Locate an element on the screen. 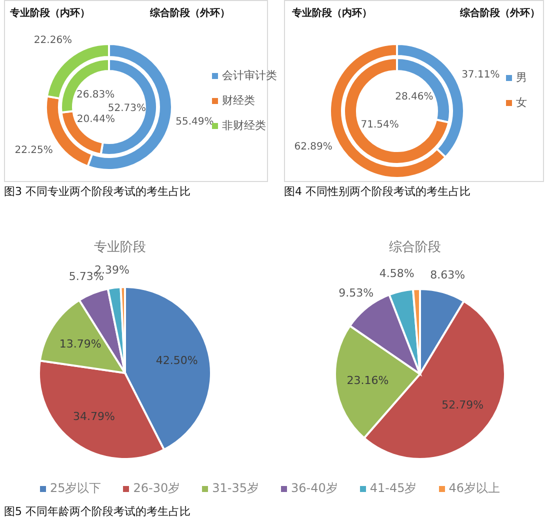 This screenshot has width=546, height=526. data-label: 26.83% is located at coordinates (95, 95).